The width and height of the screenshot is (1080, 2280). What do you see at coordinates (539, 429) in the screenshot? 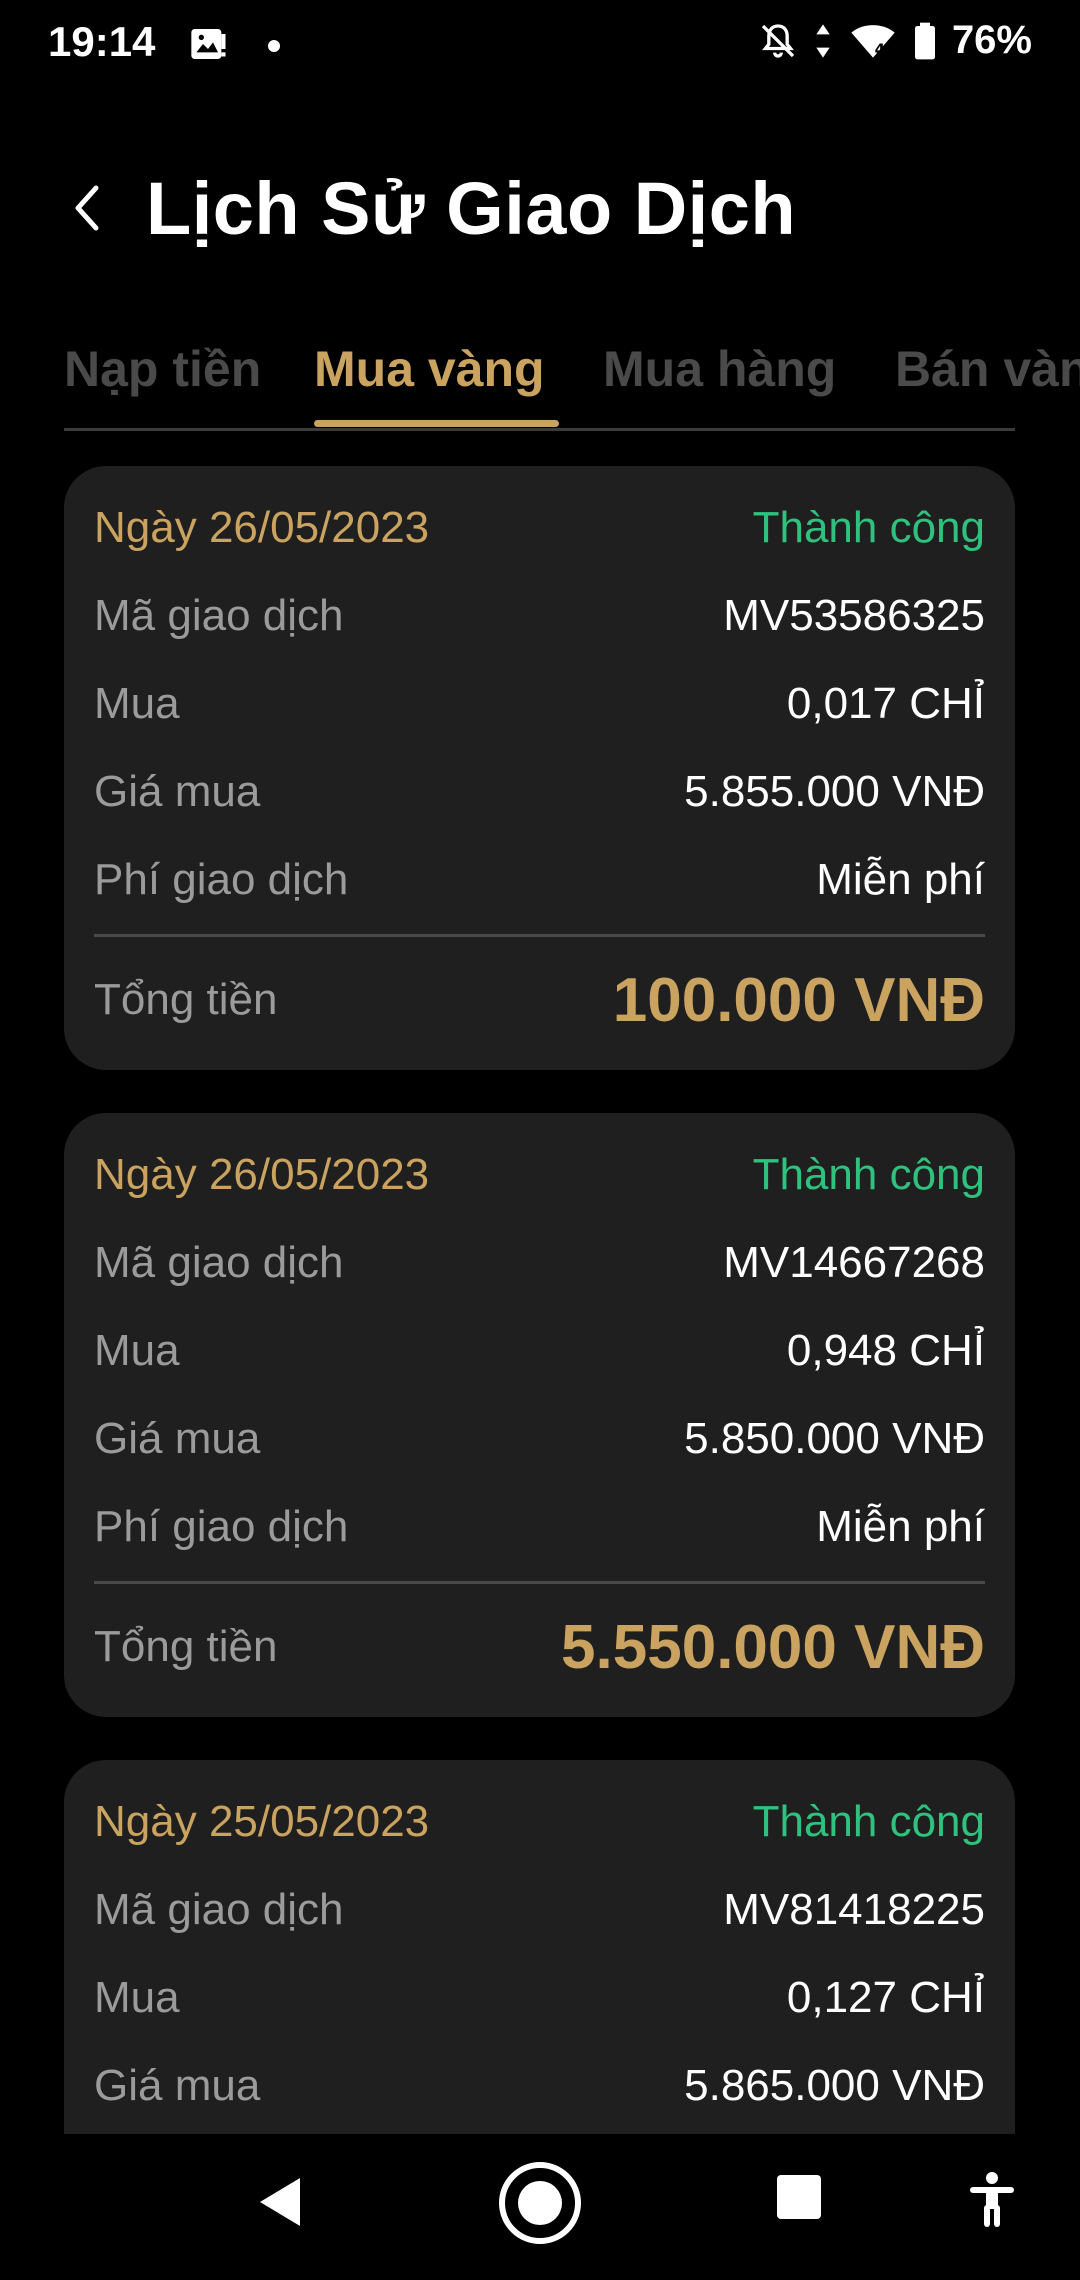
I see `tabs-divider` at bounding box center [539, 429].